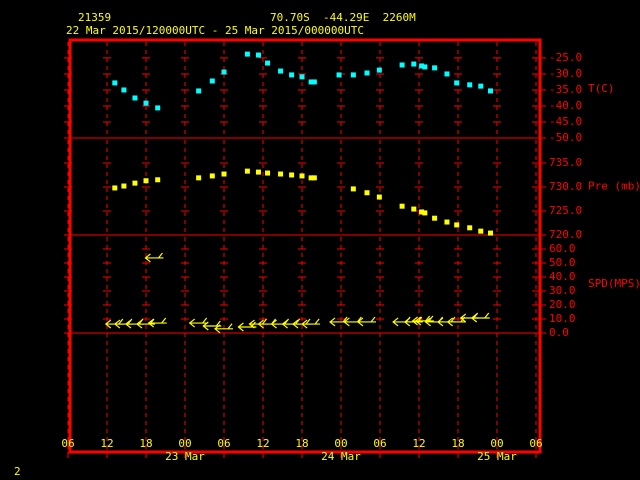 This screenshot has width=640, height=480. I want to click on y-tick-label: 10.0, so click(562, 318).